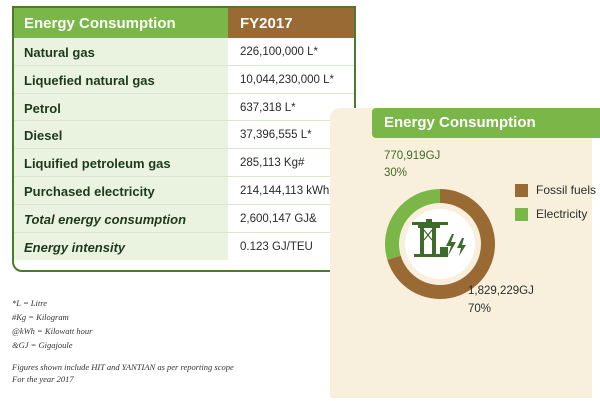 Image resolution: width=600 pixels, height=401 pixels. Describe the element at coordinates (40, 317) in the screenshot. I see `footnote: #Kg = Kilogram` at that location.